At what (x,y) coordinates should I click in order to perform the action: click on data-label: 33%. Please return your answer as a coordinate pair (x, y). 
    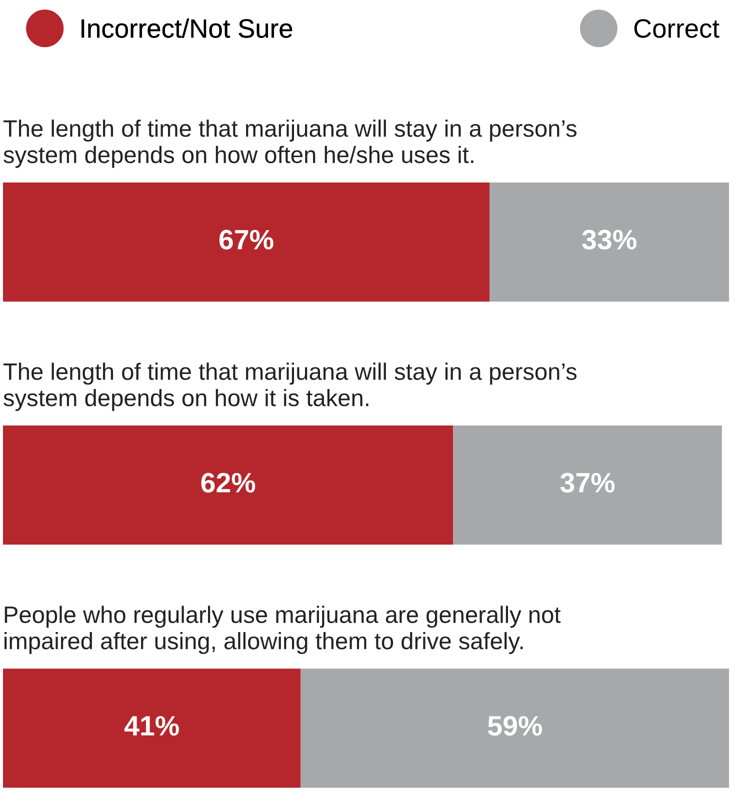
    Looking at the image, I should click on (609, 240).